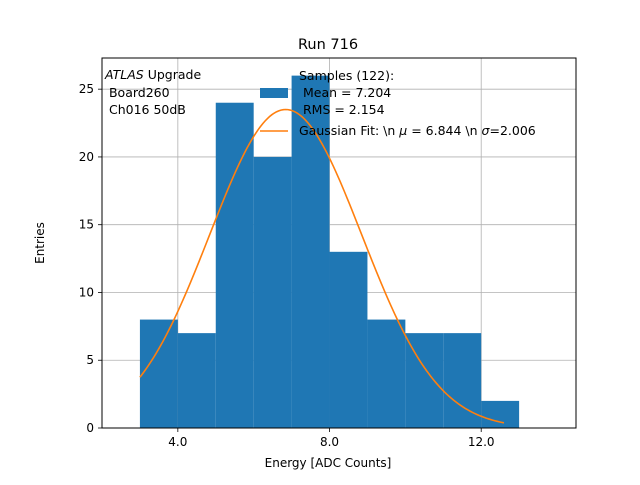 The height and width of the screenshot is (485, 640). I want to click on y-tick-label-1: 5, so click(90, 360).